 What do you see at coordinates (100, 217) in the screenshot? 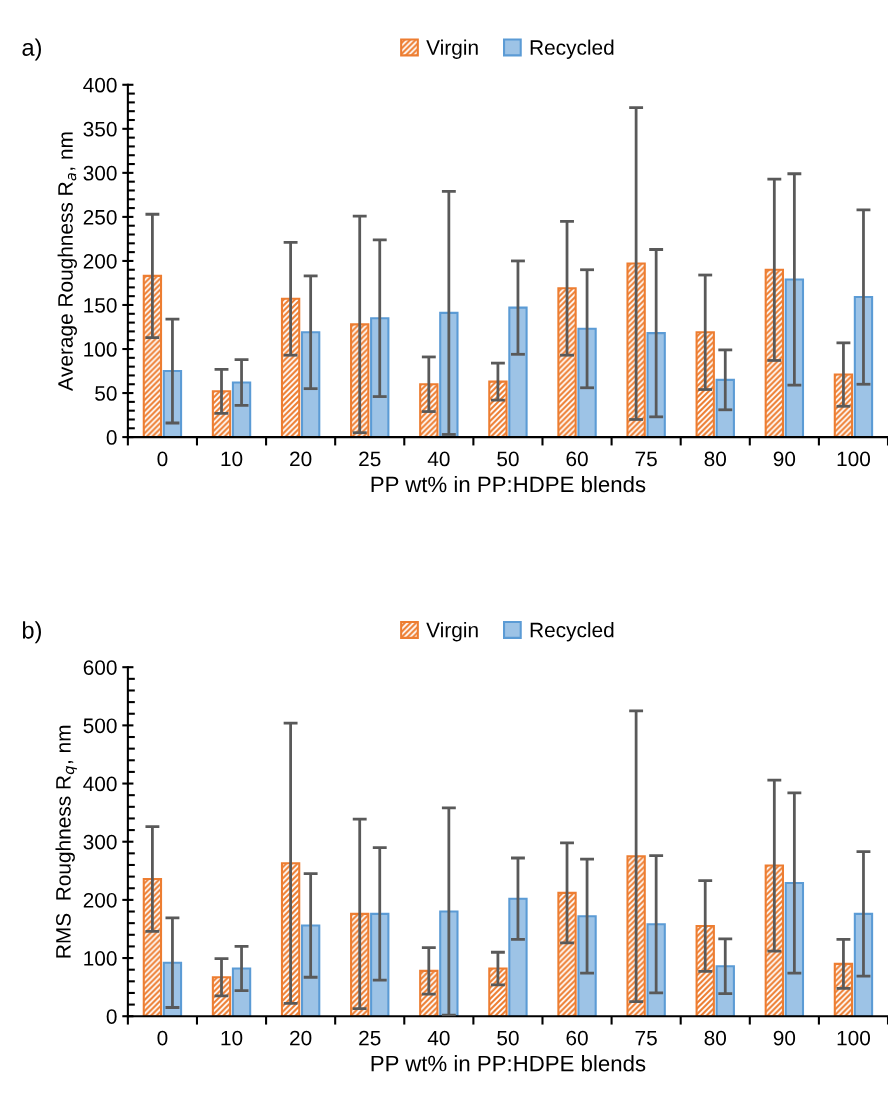
I see `y-tick-label: 250` at bounding box center [100, 217].